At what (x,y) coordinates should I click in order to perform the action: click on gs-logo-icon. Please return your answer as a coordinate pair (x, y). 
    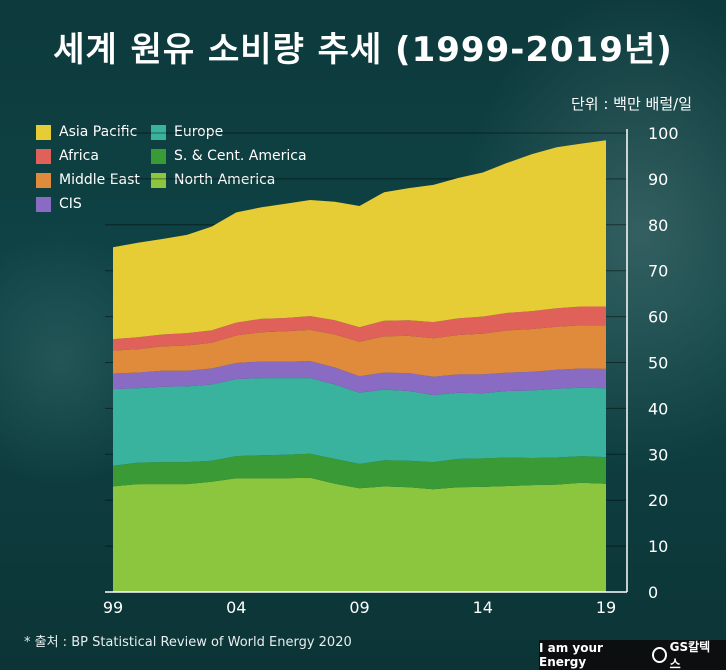
    Looking at the image, I should click on (659, 655).